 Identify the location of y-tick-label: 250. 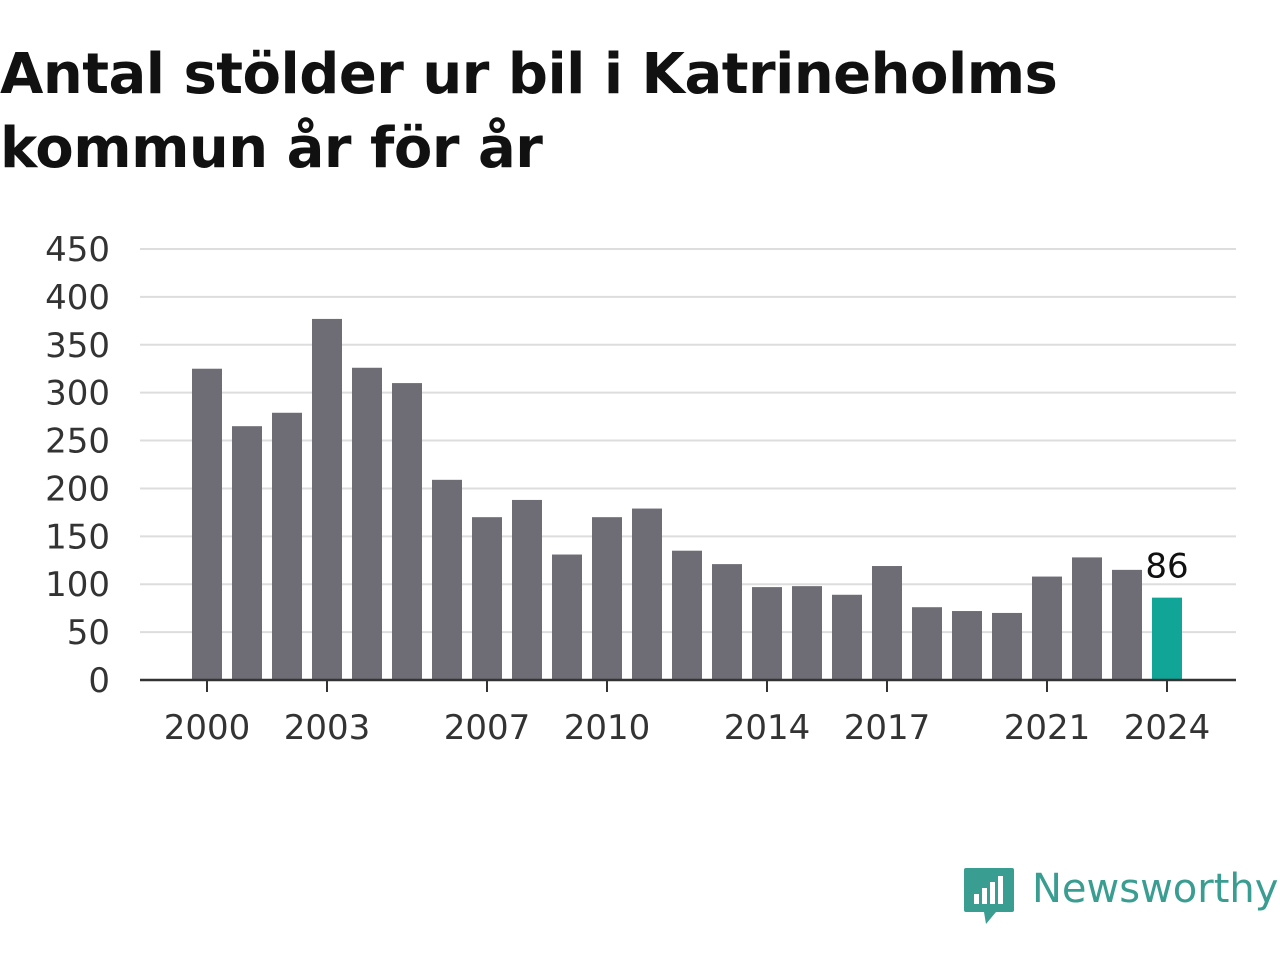
(77, 442).